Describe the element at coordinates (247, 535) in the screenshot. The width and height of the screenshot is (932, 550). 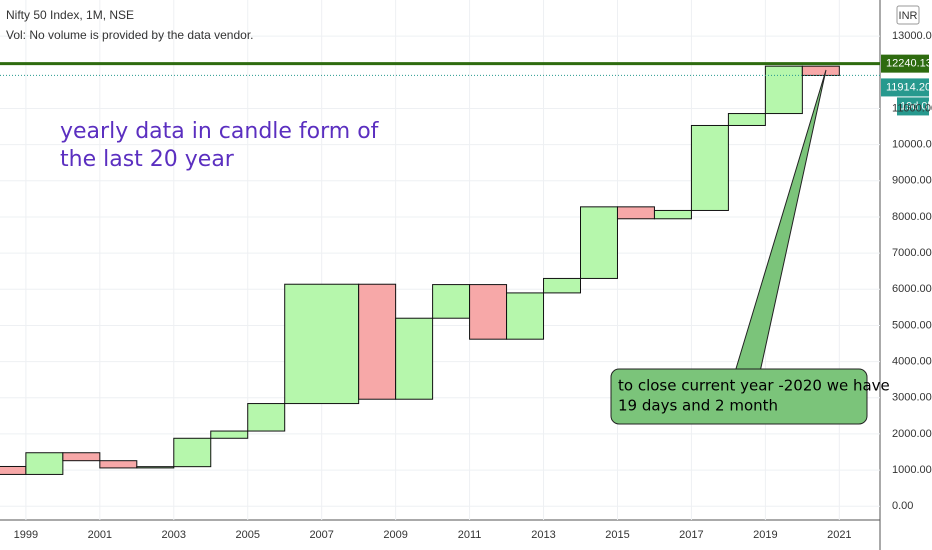
I see `x-tick-label: 2005` at that location.